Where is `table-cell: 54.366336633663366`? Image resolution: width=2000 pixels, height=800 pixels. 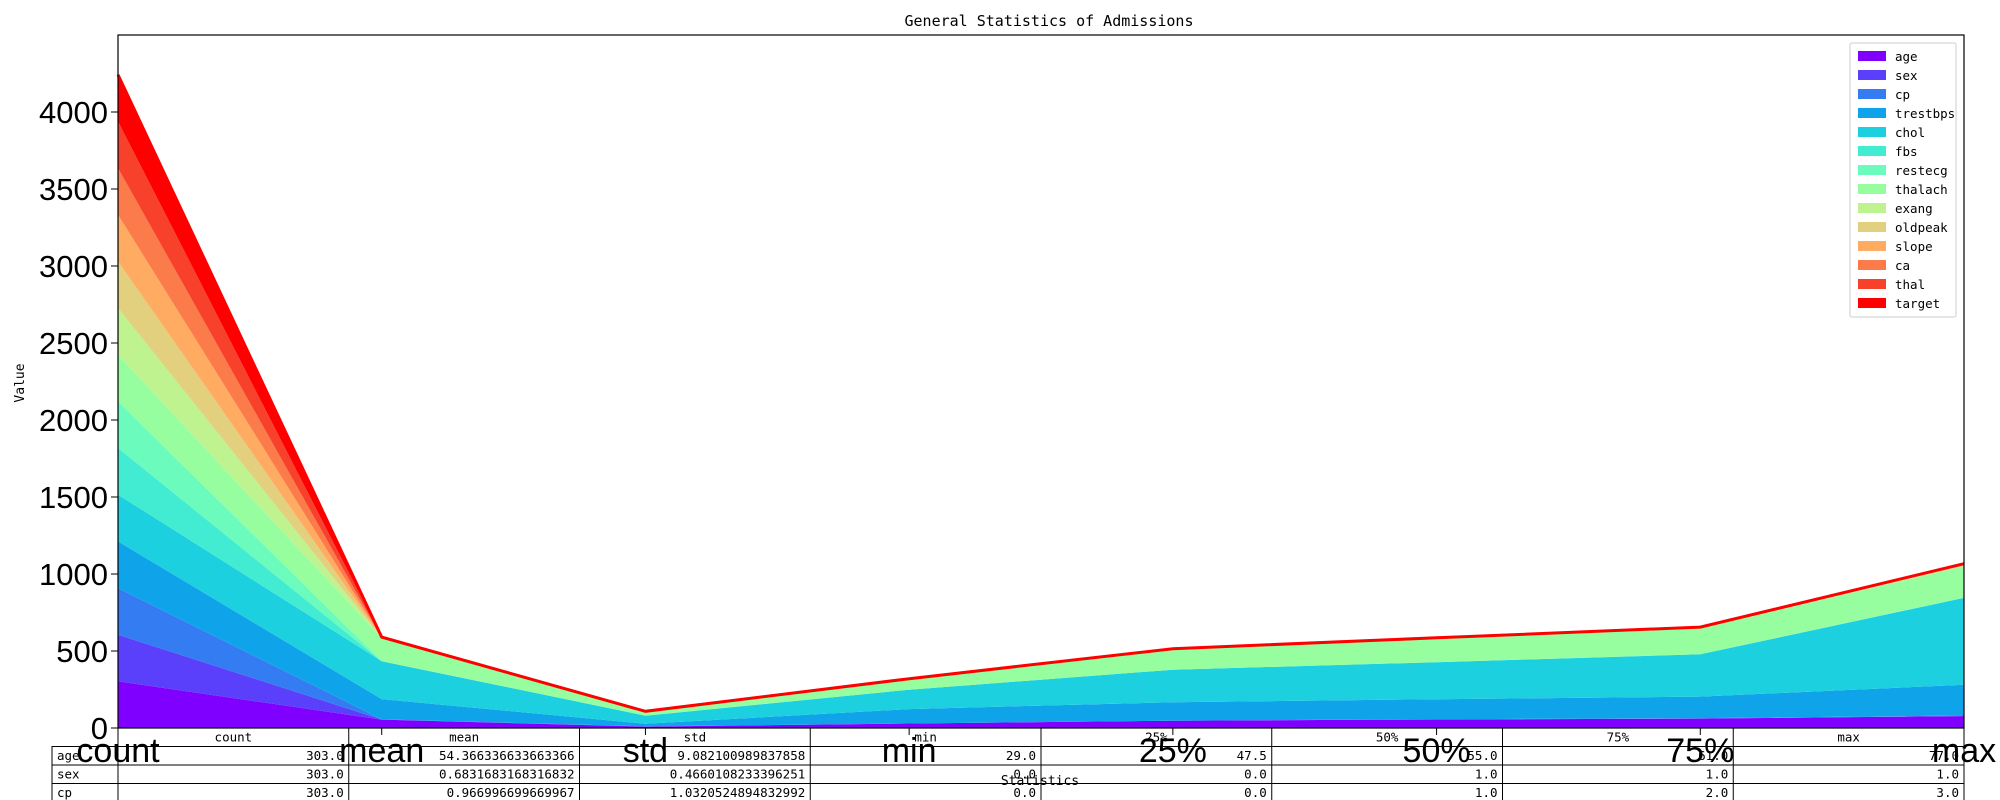
table-cell: 54.366336633663366 is located at coordinates (506, 755).